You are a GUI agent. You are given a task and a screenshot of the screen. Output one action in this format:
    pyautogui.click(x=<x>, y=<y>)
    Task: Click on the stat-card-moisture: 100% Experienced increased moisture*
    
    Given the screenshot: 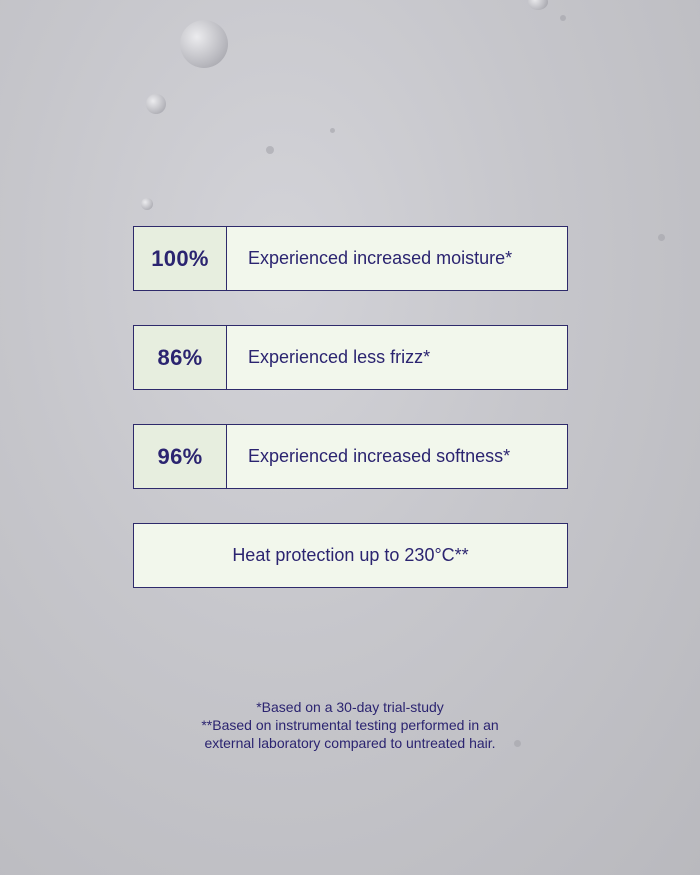 What is the action you would take?
    pyautogui.click(x=350, y=258)
    